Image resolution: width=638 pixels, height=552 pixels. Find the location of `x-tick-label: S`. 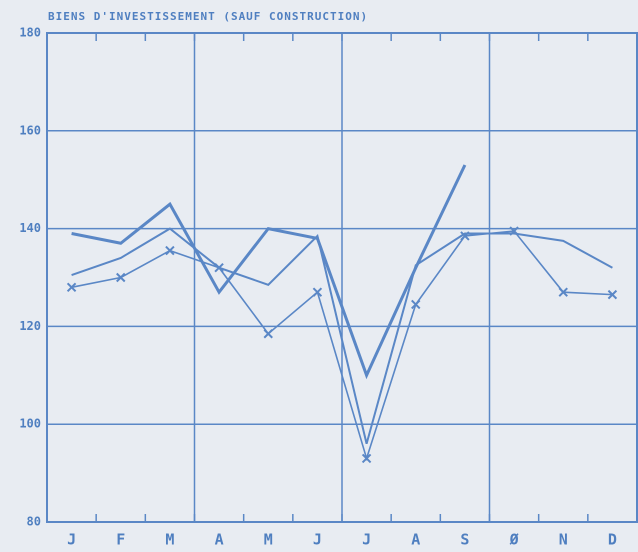

x-tick-label: S is located at coordinates (464, 540).